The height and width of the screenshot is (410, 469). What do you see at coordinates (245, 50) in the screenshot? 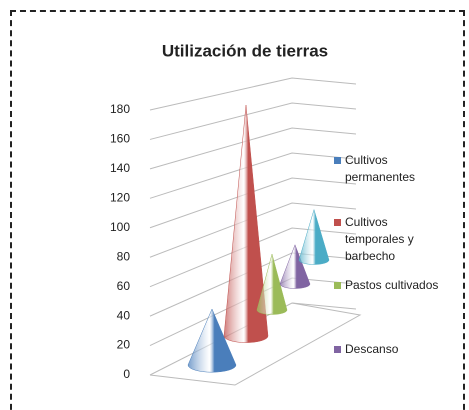
I see `chart-title: Utilización de tierras` at bounding box center [245, 50].